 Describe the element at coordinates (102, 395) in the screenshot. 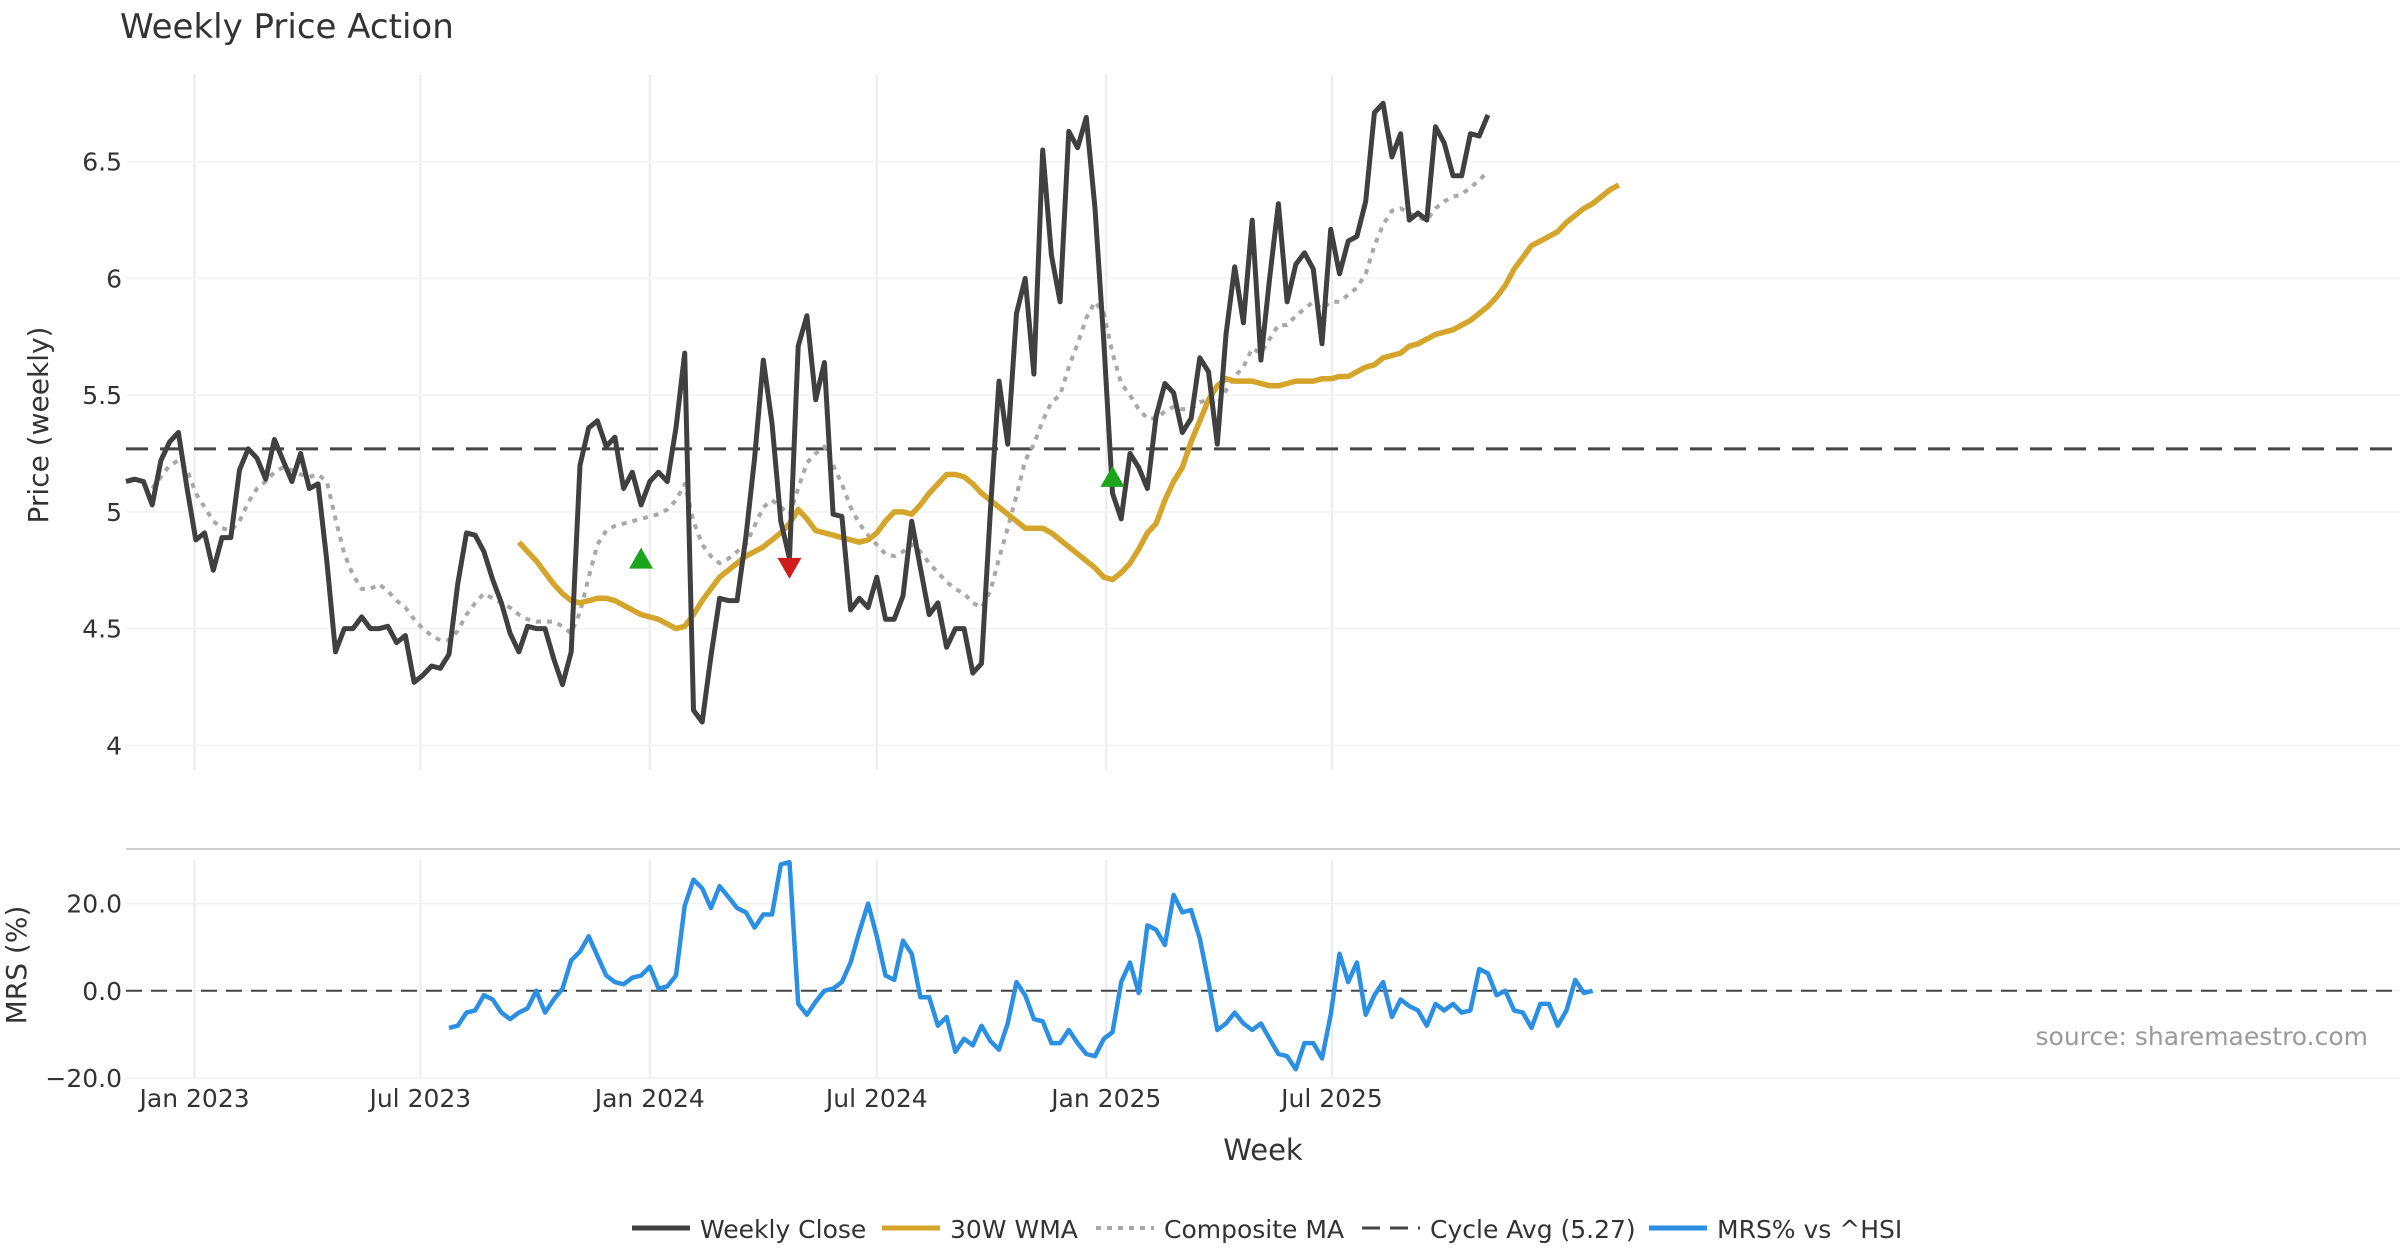

I see `price-y-tick-label: 5.5` at that location.